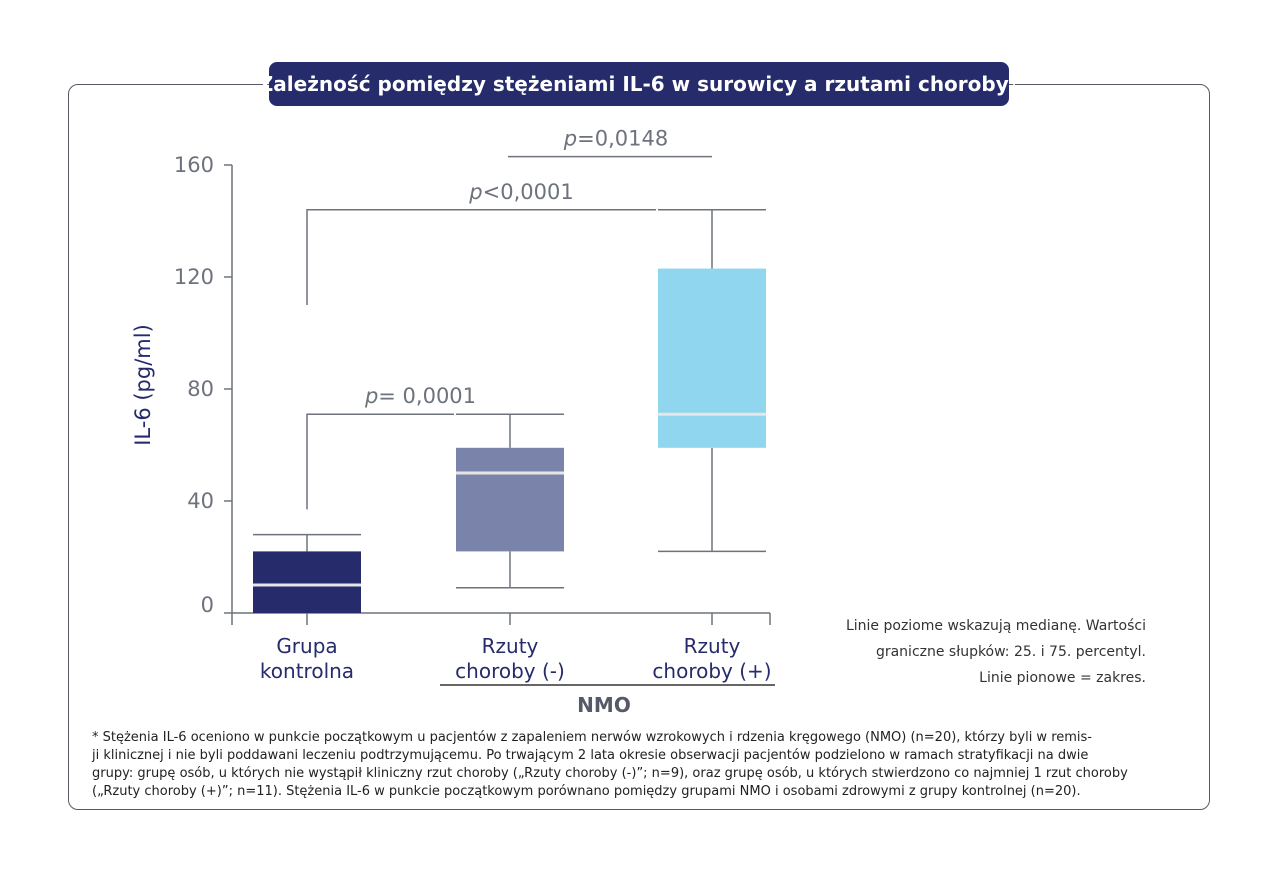  Describe the element at coordinates (307, 671) in the screenshot. I see `x-tick-label: kontrolna` at that location.